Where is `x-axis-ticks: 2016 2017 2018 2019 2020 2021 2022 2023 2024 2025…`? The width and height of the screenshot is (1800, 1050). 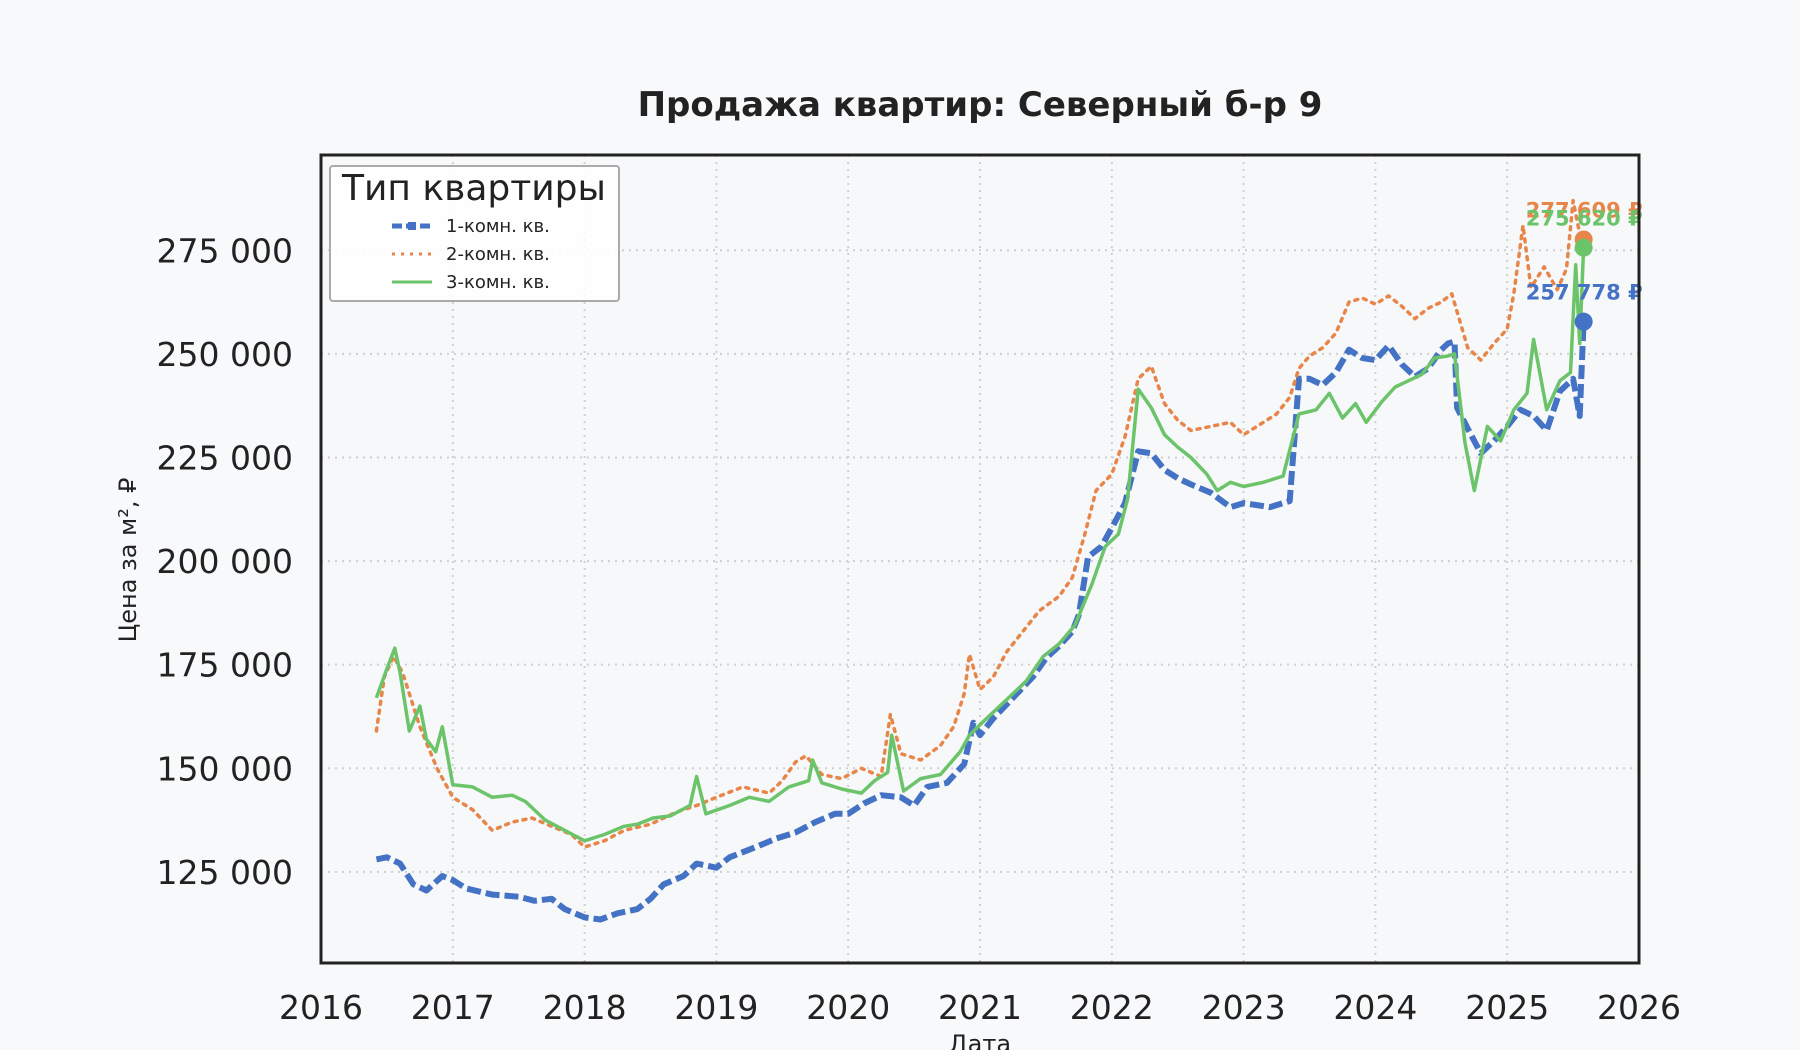 x-axis-ticks: 2016 2017 2018 2019 2020 2021 2022 2023 2024 2025… is located at coordinates (980, 1007).